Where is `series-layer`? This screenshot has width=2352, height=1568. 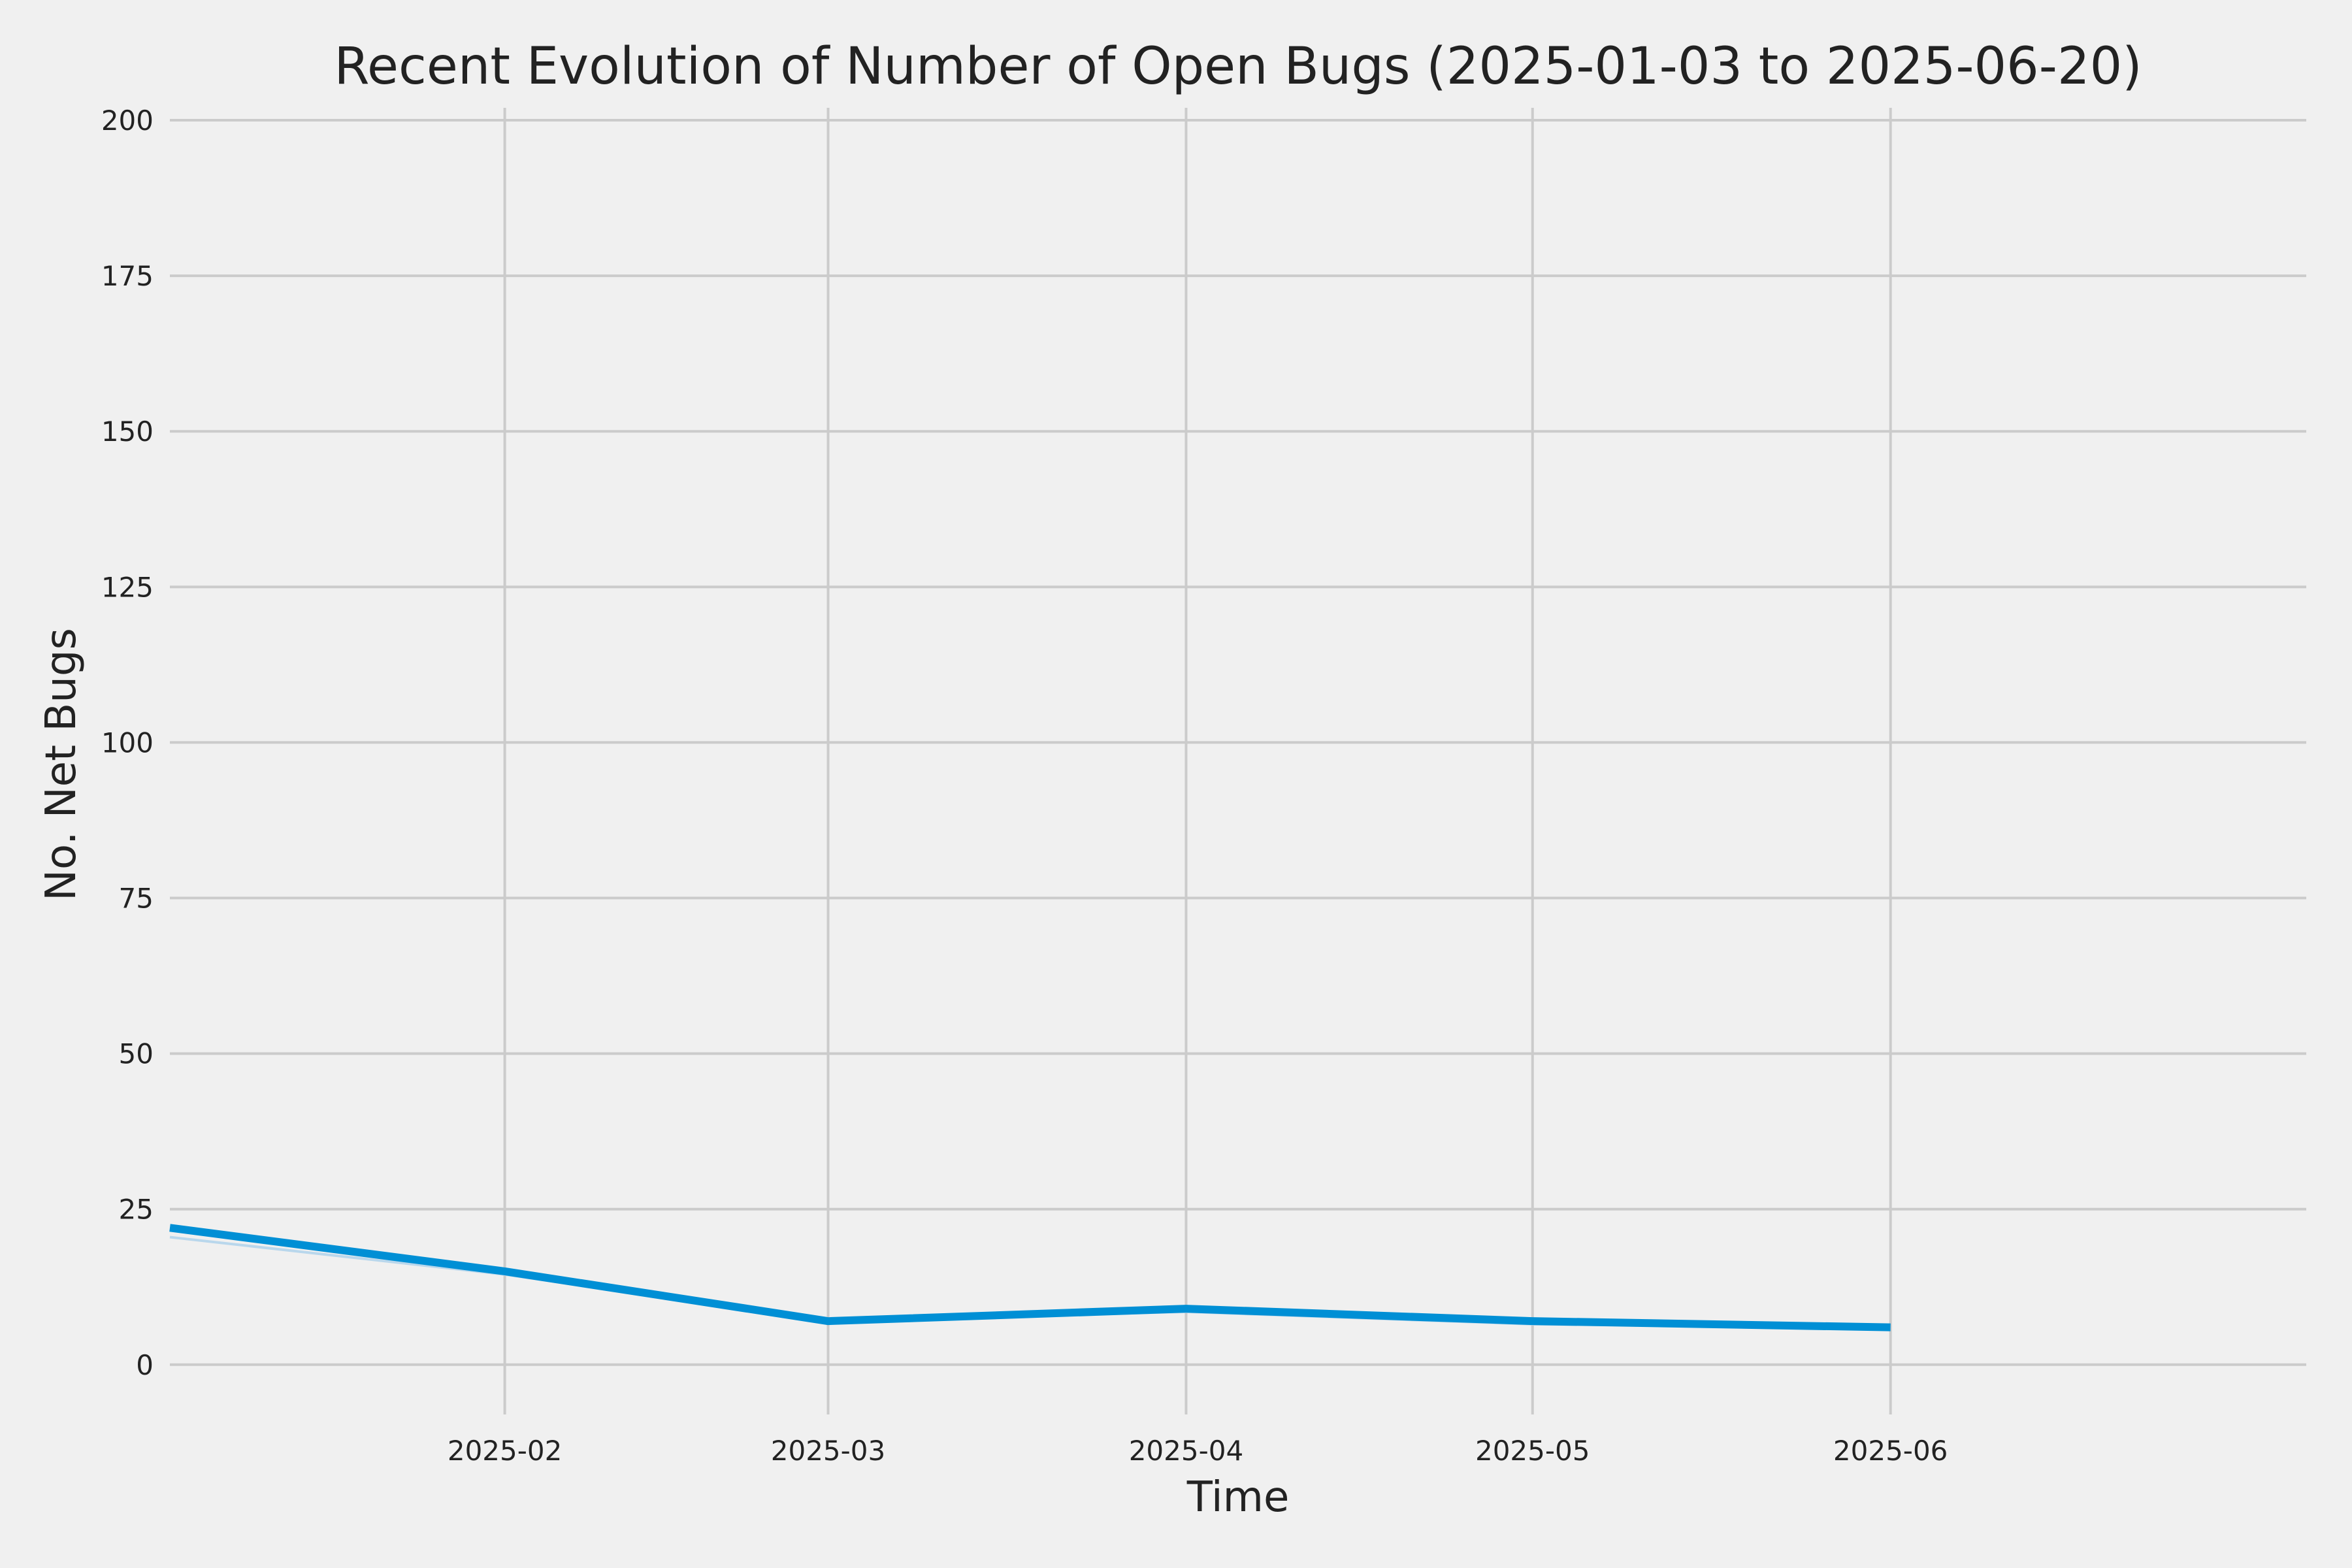
series-layer is located at coordinates (1030, 1277).